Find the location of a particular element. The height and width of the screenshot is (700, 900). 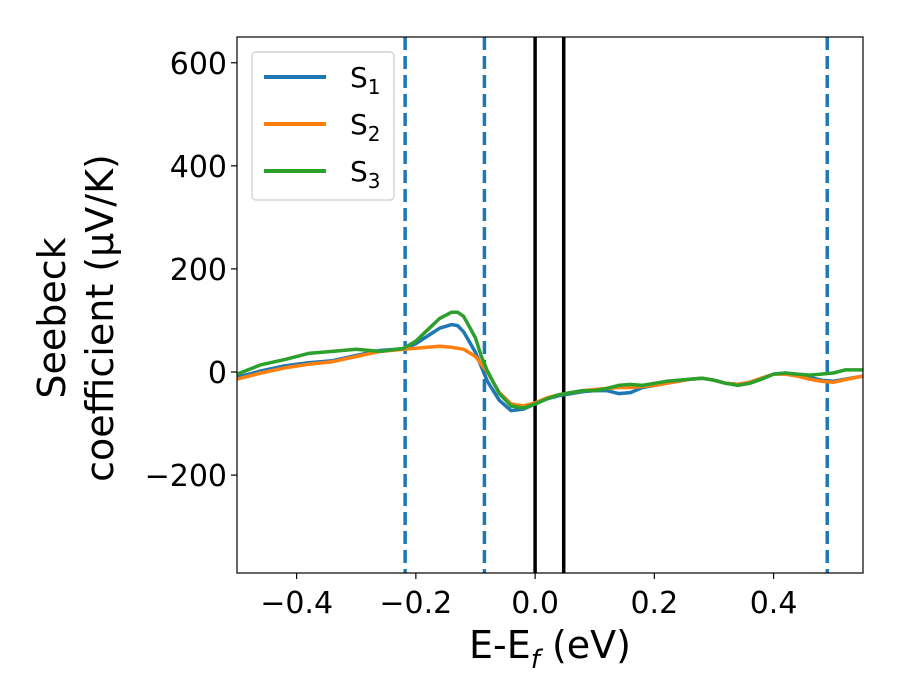

x-tick-label: −0.4 is located at coordinates (296, 603).